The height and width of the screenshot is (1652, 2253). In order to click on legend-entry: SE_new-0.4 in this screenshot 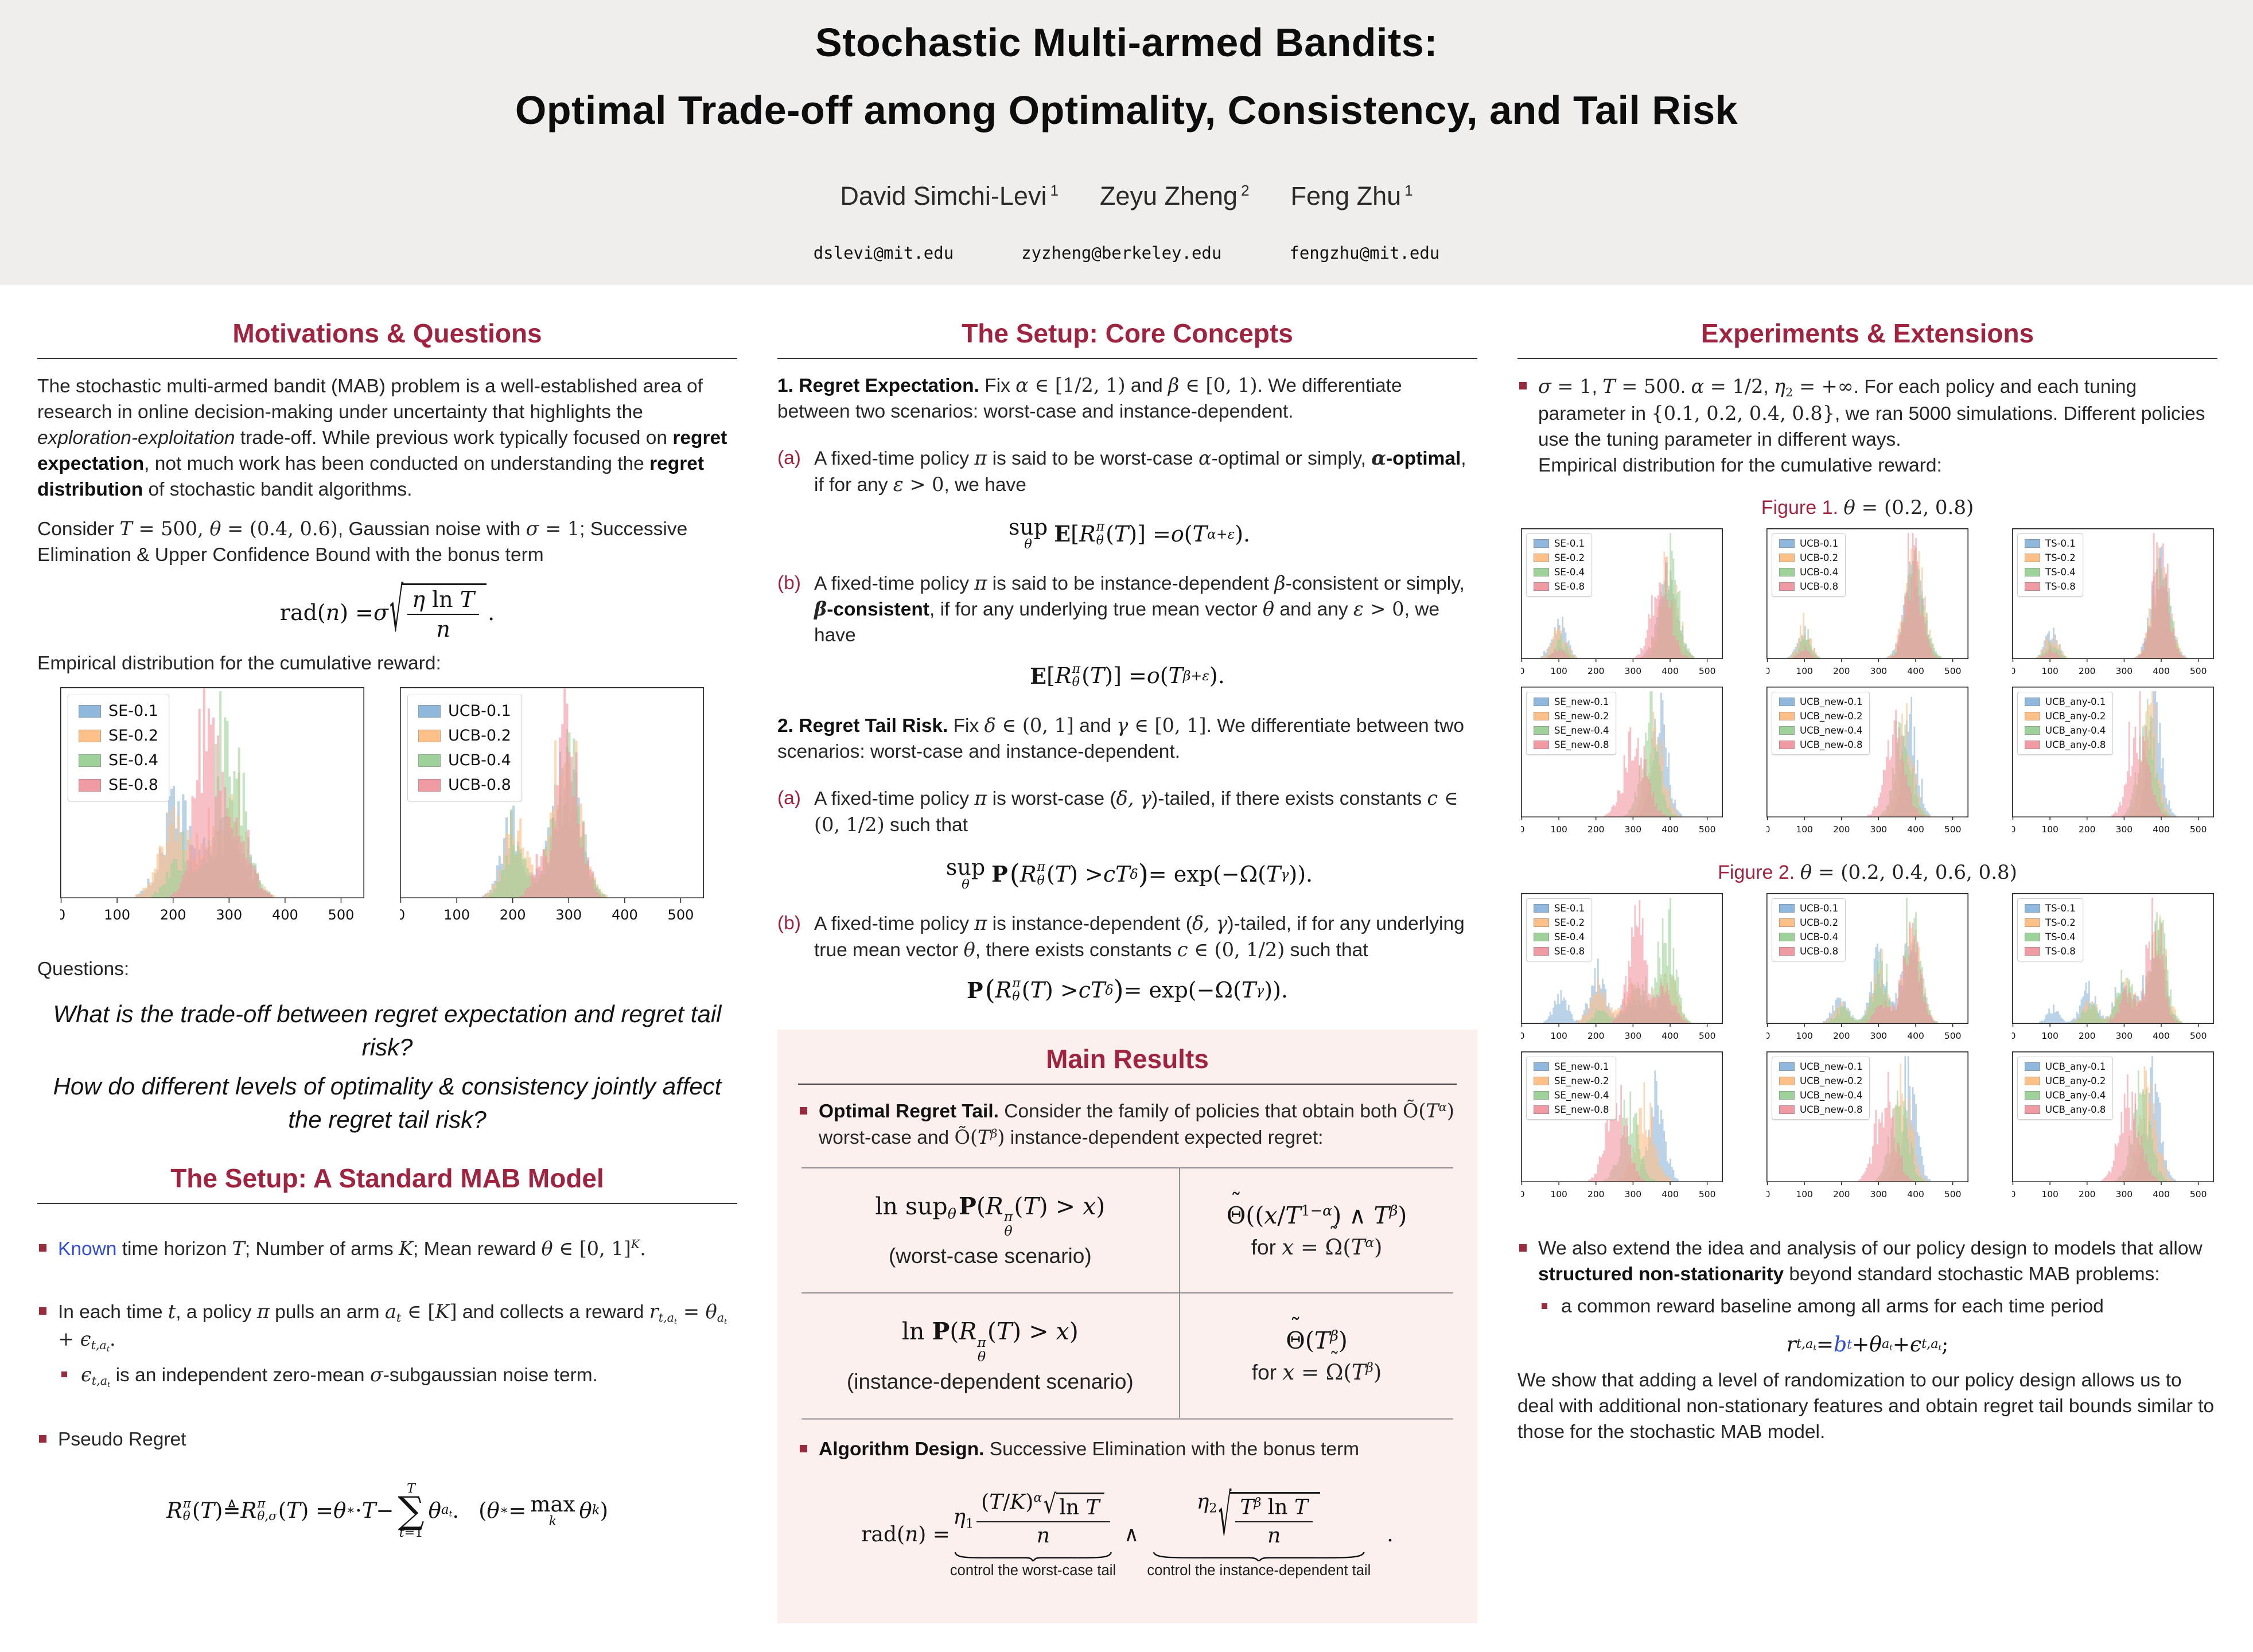, I will do `click(1572, 1095)`.